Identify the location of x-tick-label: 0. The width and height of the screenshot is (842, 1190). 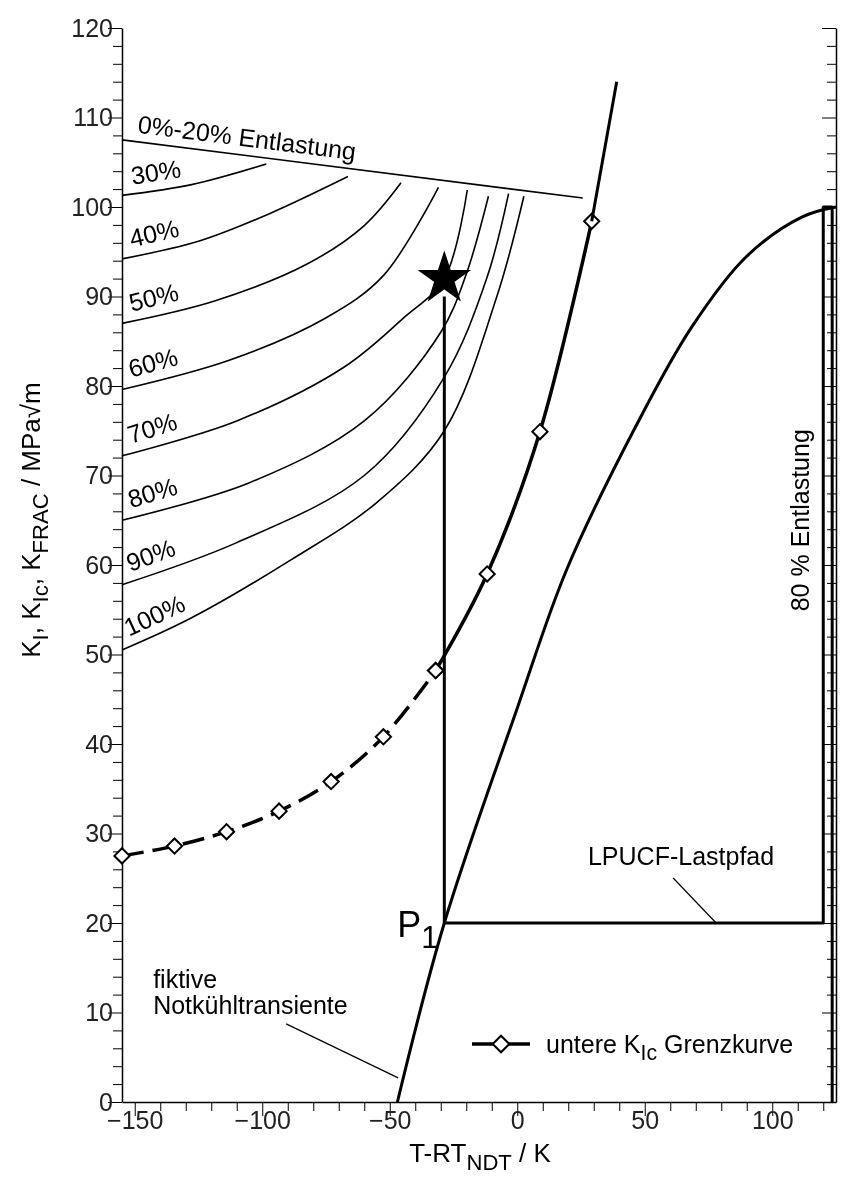
(517, 1119).